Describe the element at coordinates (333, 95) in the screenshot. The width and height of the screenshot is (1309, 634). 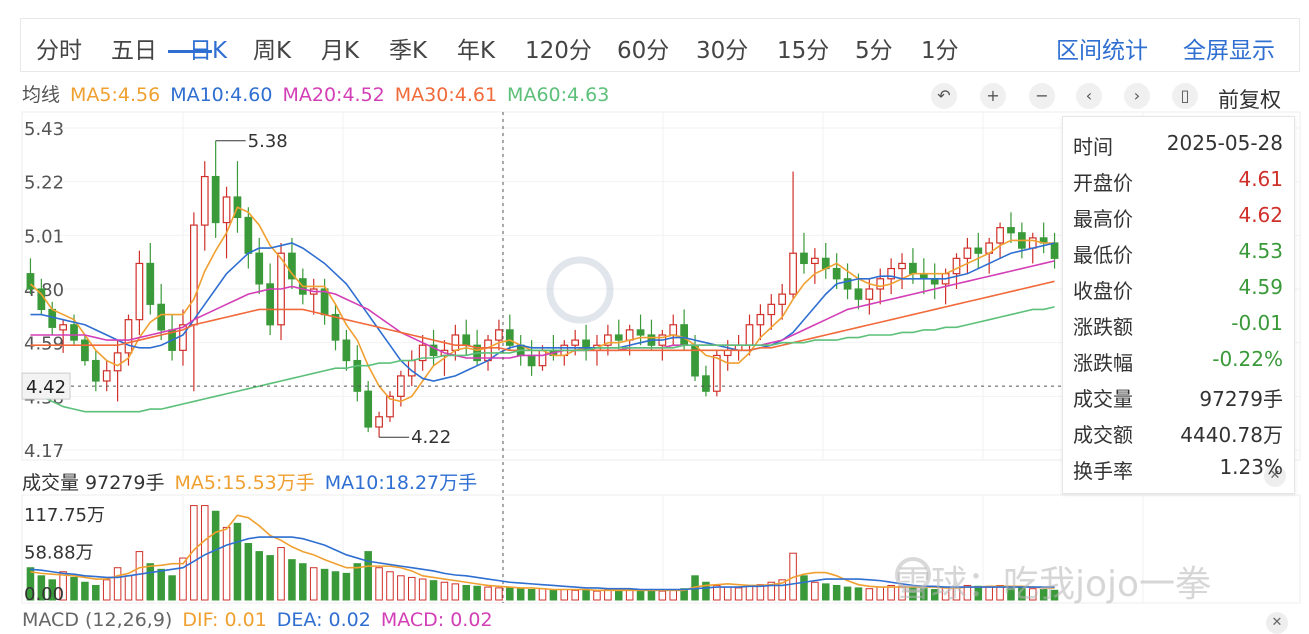
I see `ma-legend-item: MA20:4.52` at that location.